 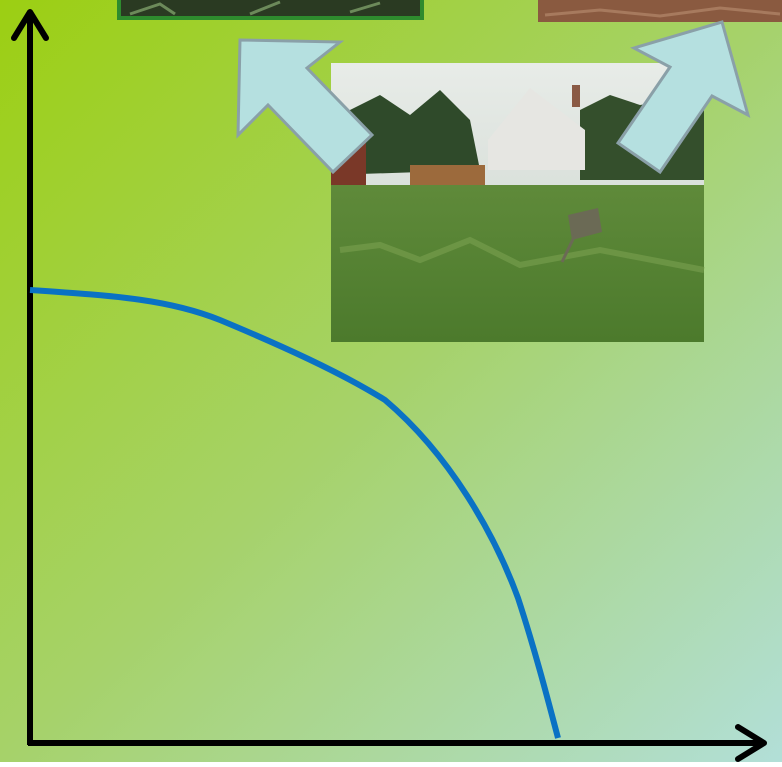 I want to click on photo-plants, so click(x=270, y=10).